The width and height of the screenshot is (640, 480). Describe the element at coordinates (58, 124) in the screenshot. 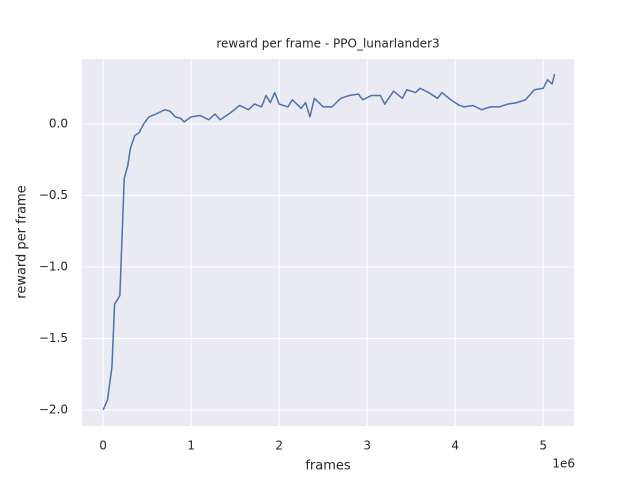

I see `y-tick-label: 0.0` at that location.